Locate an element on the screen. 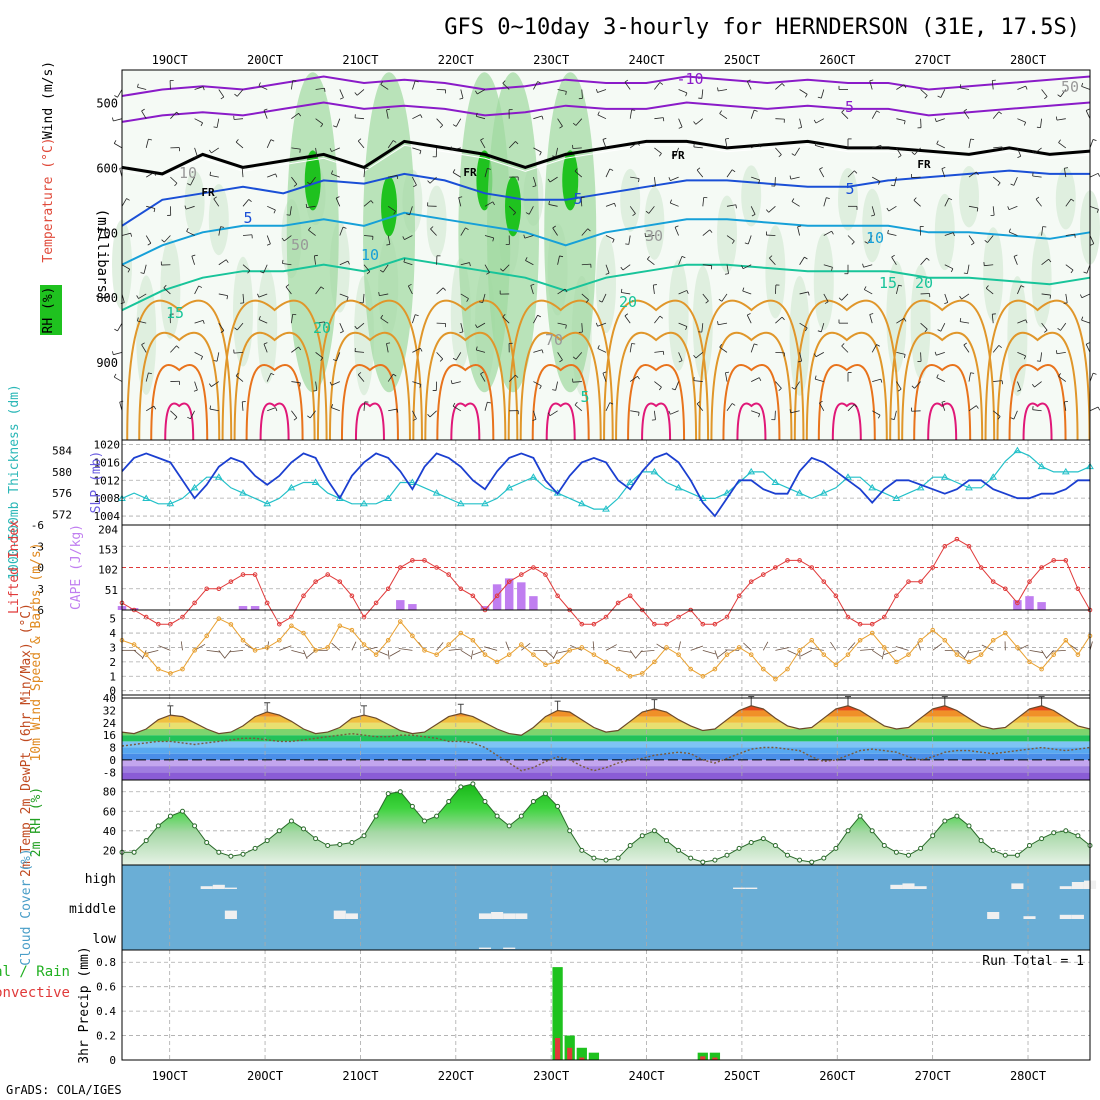  cloud-middle-bar is located at coordinates (1029, 917).